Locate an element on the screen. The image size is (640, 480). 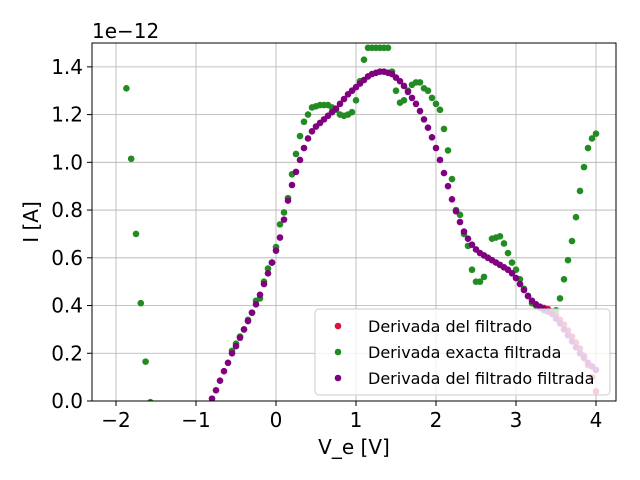
legend-label: Derivada del filtrado filtrada is located at coordinates (481, 378).